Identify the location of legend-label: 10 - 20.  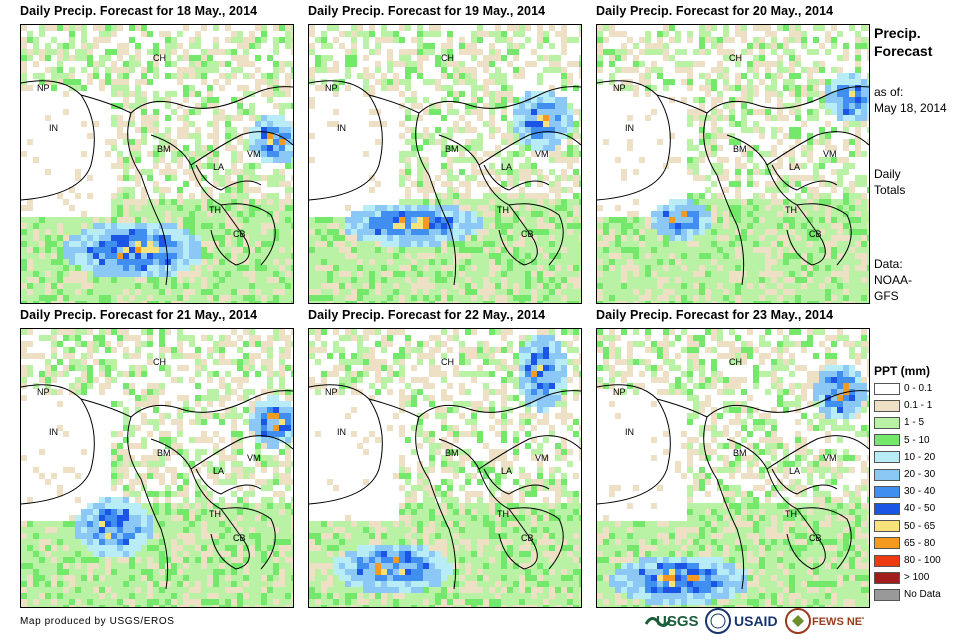
(920, 457).